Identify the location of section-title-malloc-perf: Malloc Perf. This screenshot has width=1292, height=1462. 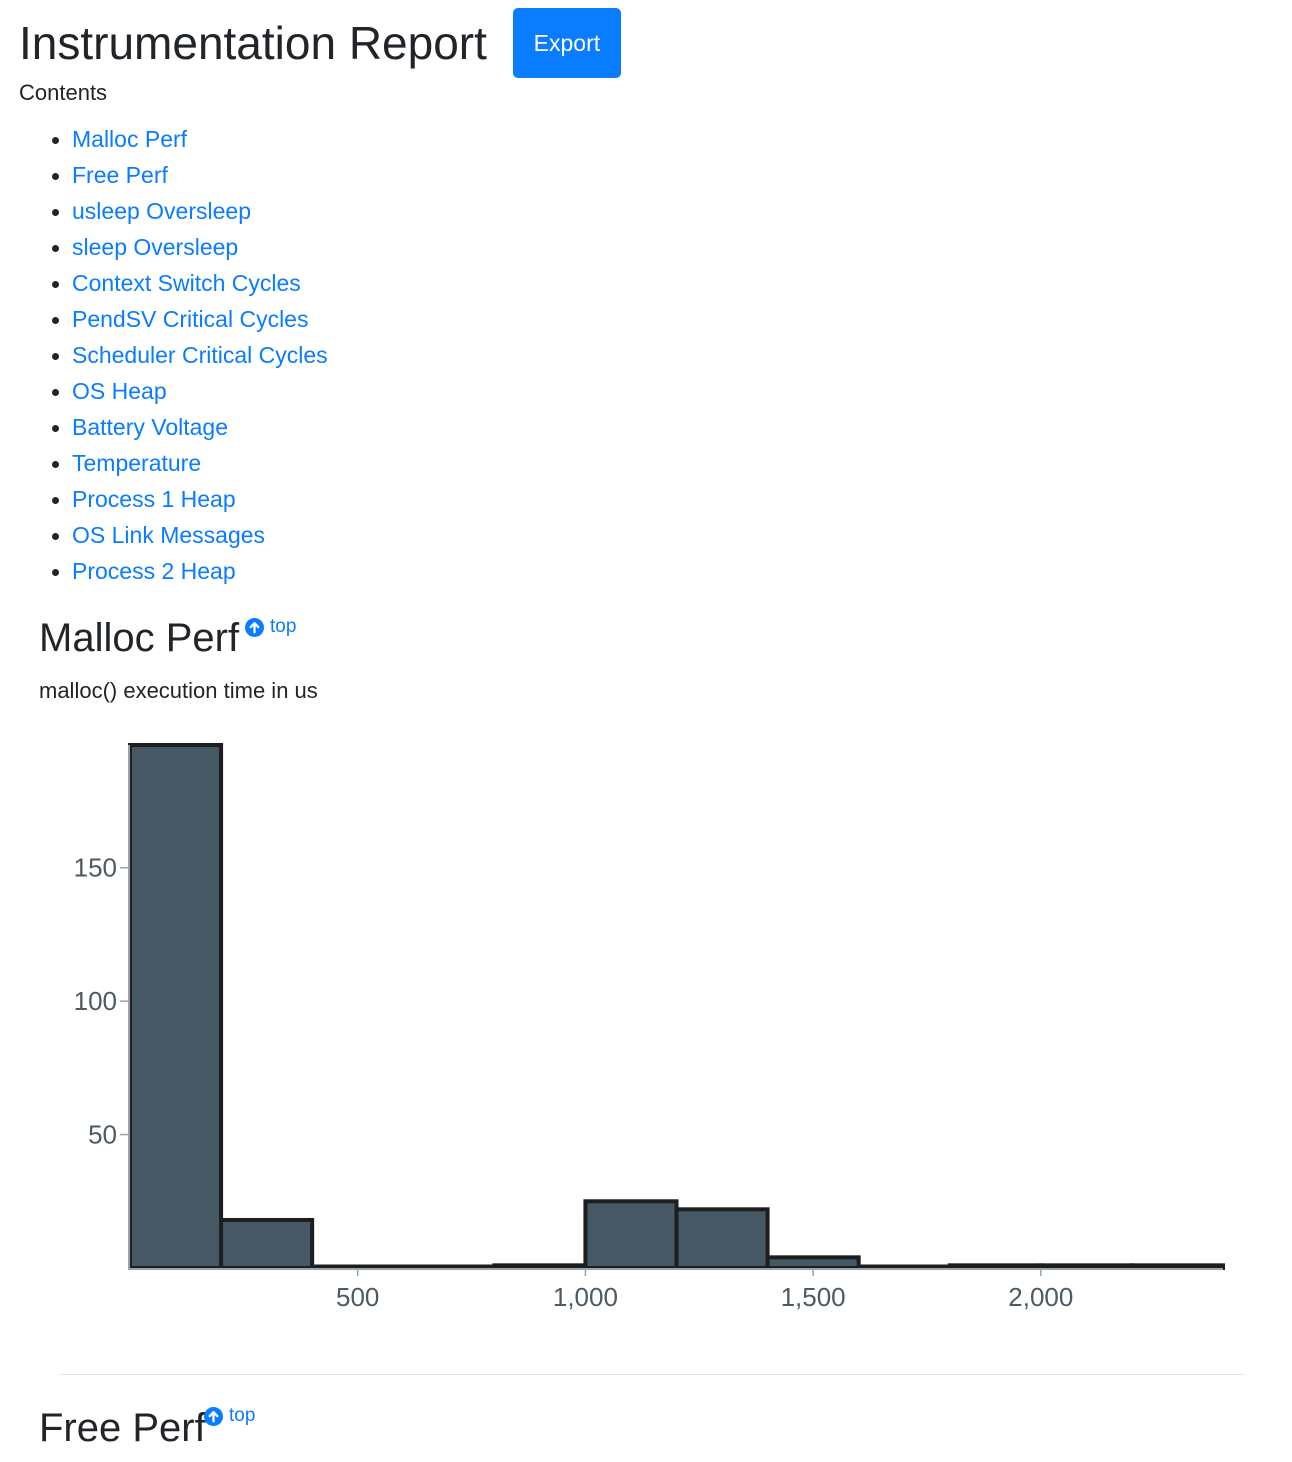
(139, 638).